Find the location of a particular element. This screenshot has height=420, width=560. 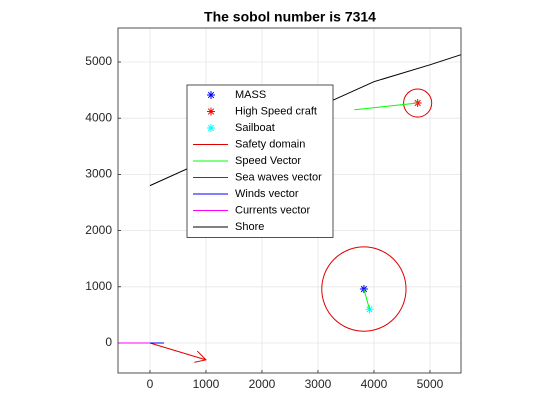

chart-title: The sobol number is 7314 is located at coordinates (290, 17).